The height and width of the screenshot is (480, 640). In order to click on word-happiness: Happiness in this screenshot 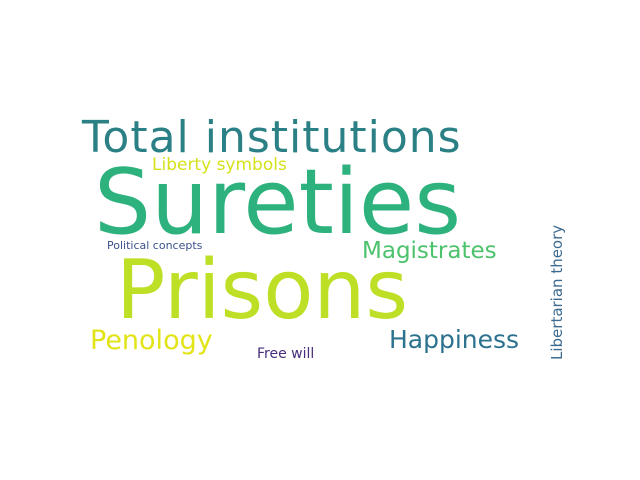, I will do `click(454, 339)`.